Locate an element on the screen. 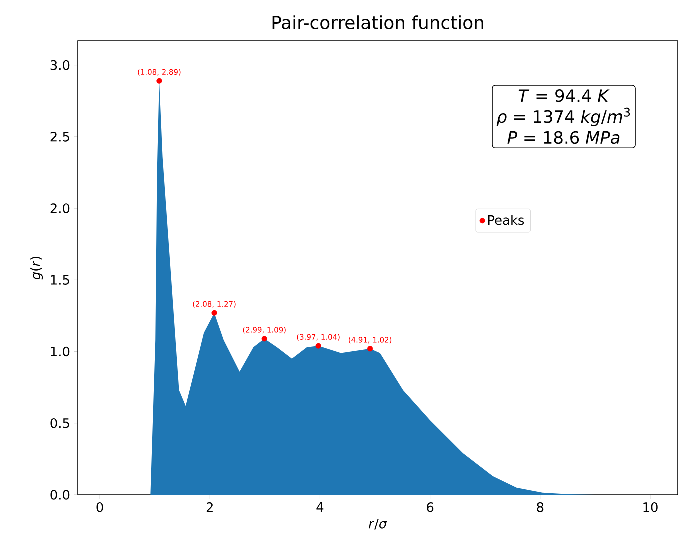  y-tick-label: 0.5 is located at coordinates (60, 423).